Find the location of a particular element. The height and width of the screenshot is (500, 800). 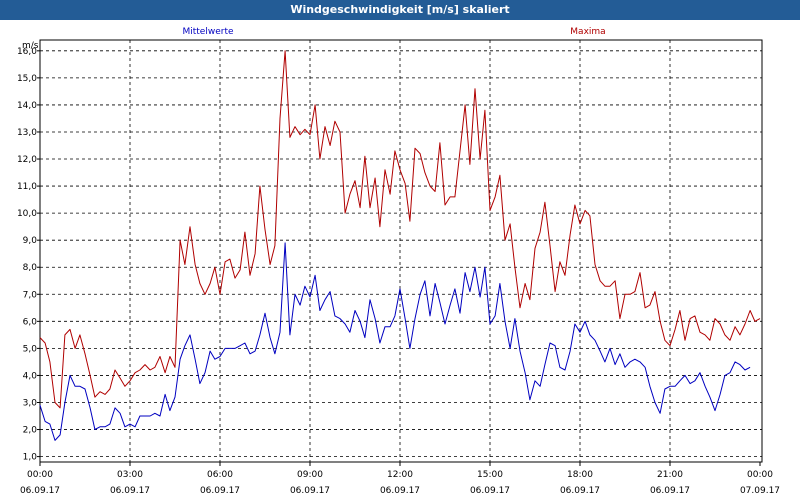

y-tick-label: 11,0 is located at coordinates (27, 187).